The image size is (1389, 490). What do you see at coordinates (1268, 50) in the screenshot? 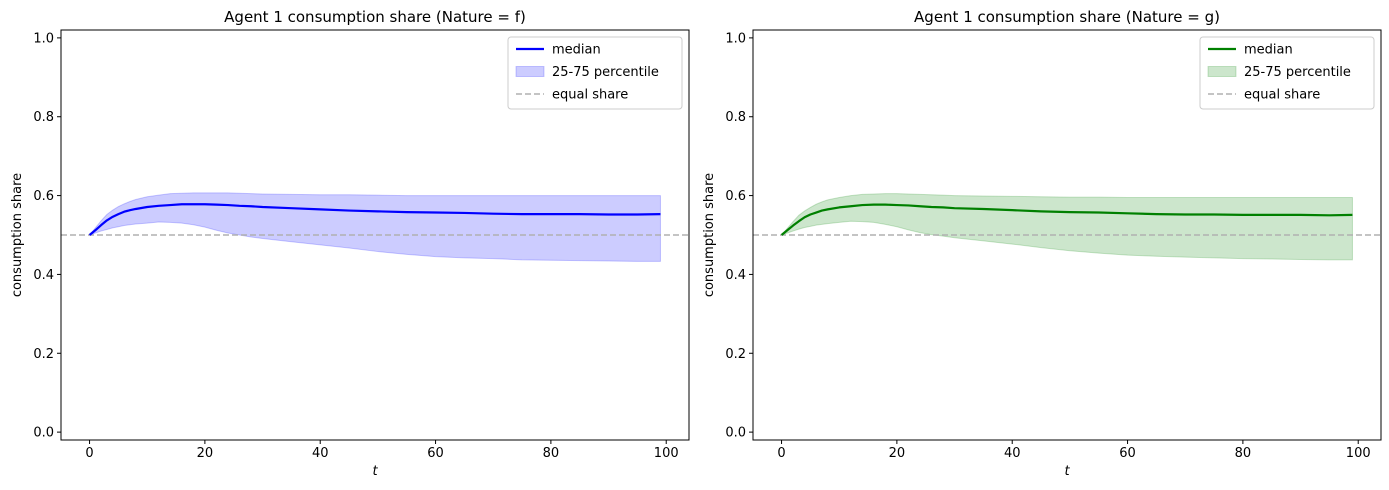
I see `panel2-legend-label: median` at bounding box center [1268, 50].